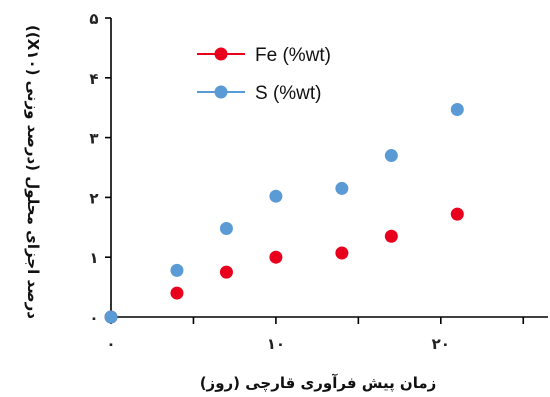 The width and height of the screenshot is (550, 397). I want to click on x-tick-label: ۱۰, so click(276, 344).